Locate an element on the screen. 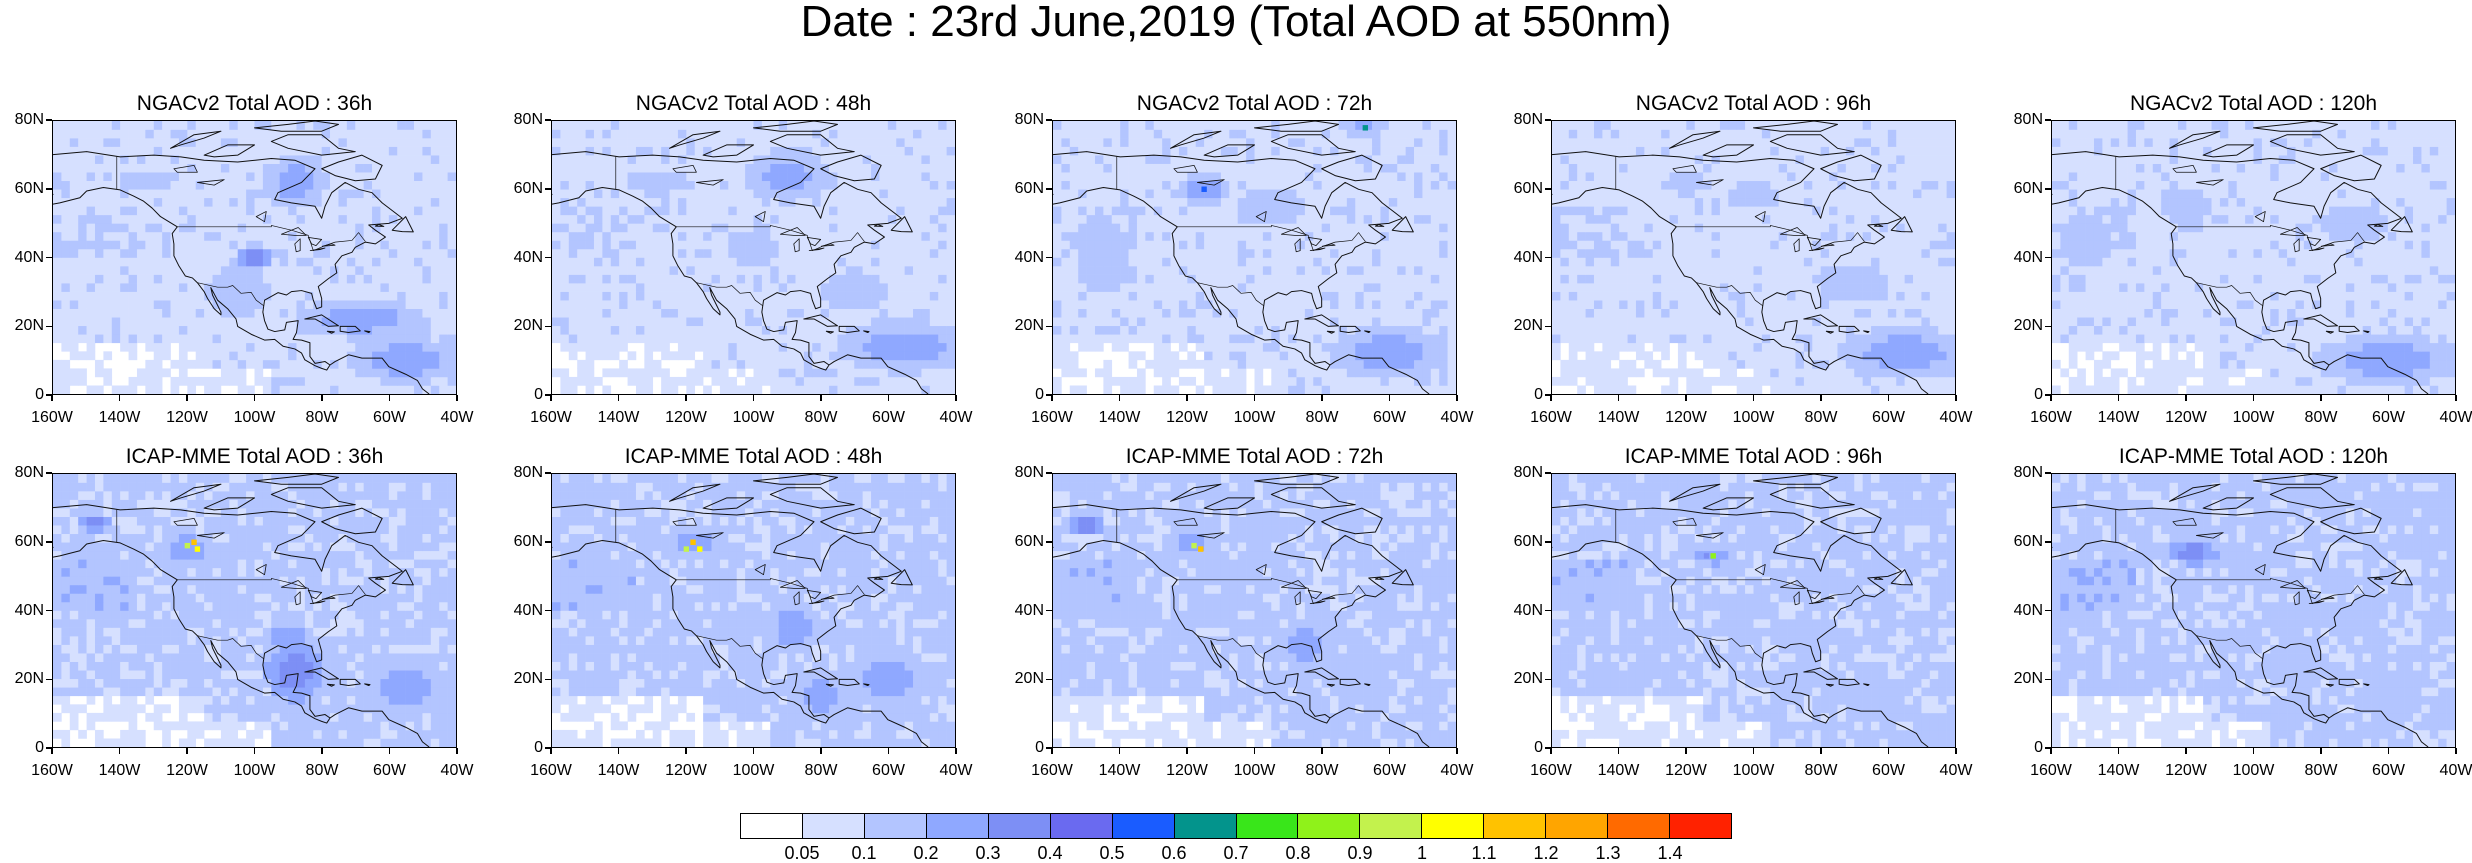 The height and width of the screenshot is (863, 2472). panel-r0c0-ytick-label: 40N is located at coordinates (22, 258).